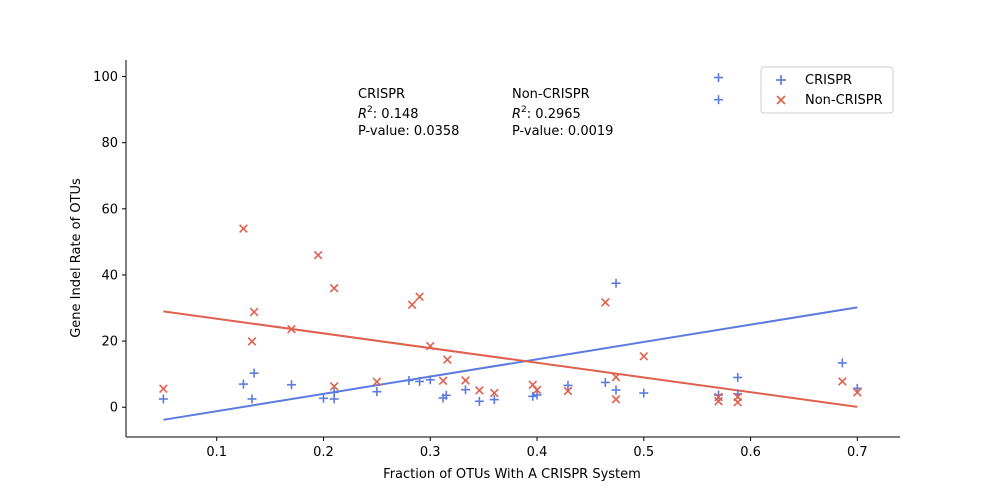 The height and width of the screenshot is (500, 1000). What do you see at coordinates (388, 113) in the screenshot?
I see `crispr-annot-r2: R2: 0.148` at bounding box center [388, 113].